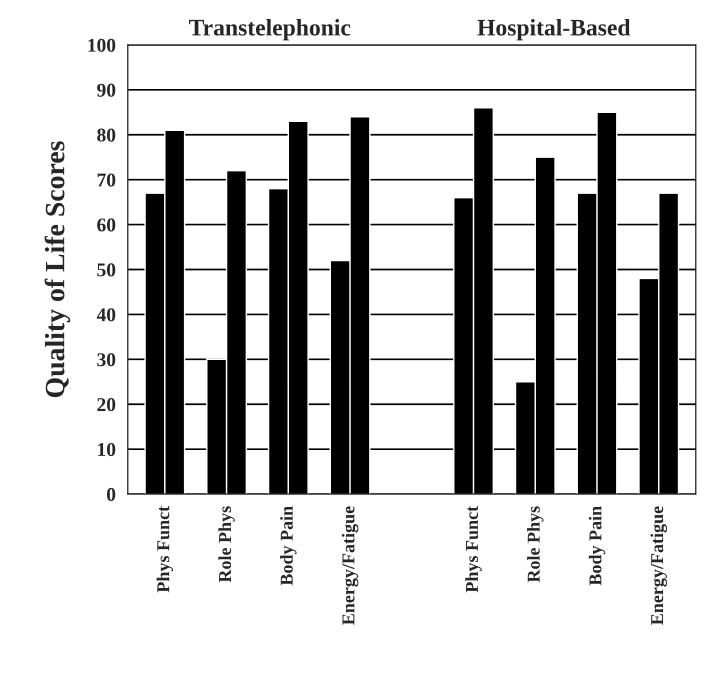 The width and height of the screenshot is (710, 691). What do you see at coordinates (107, 180) in the screenshot?
I see `y-tick-label: 70` at bounding box center [107, 180].